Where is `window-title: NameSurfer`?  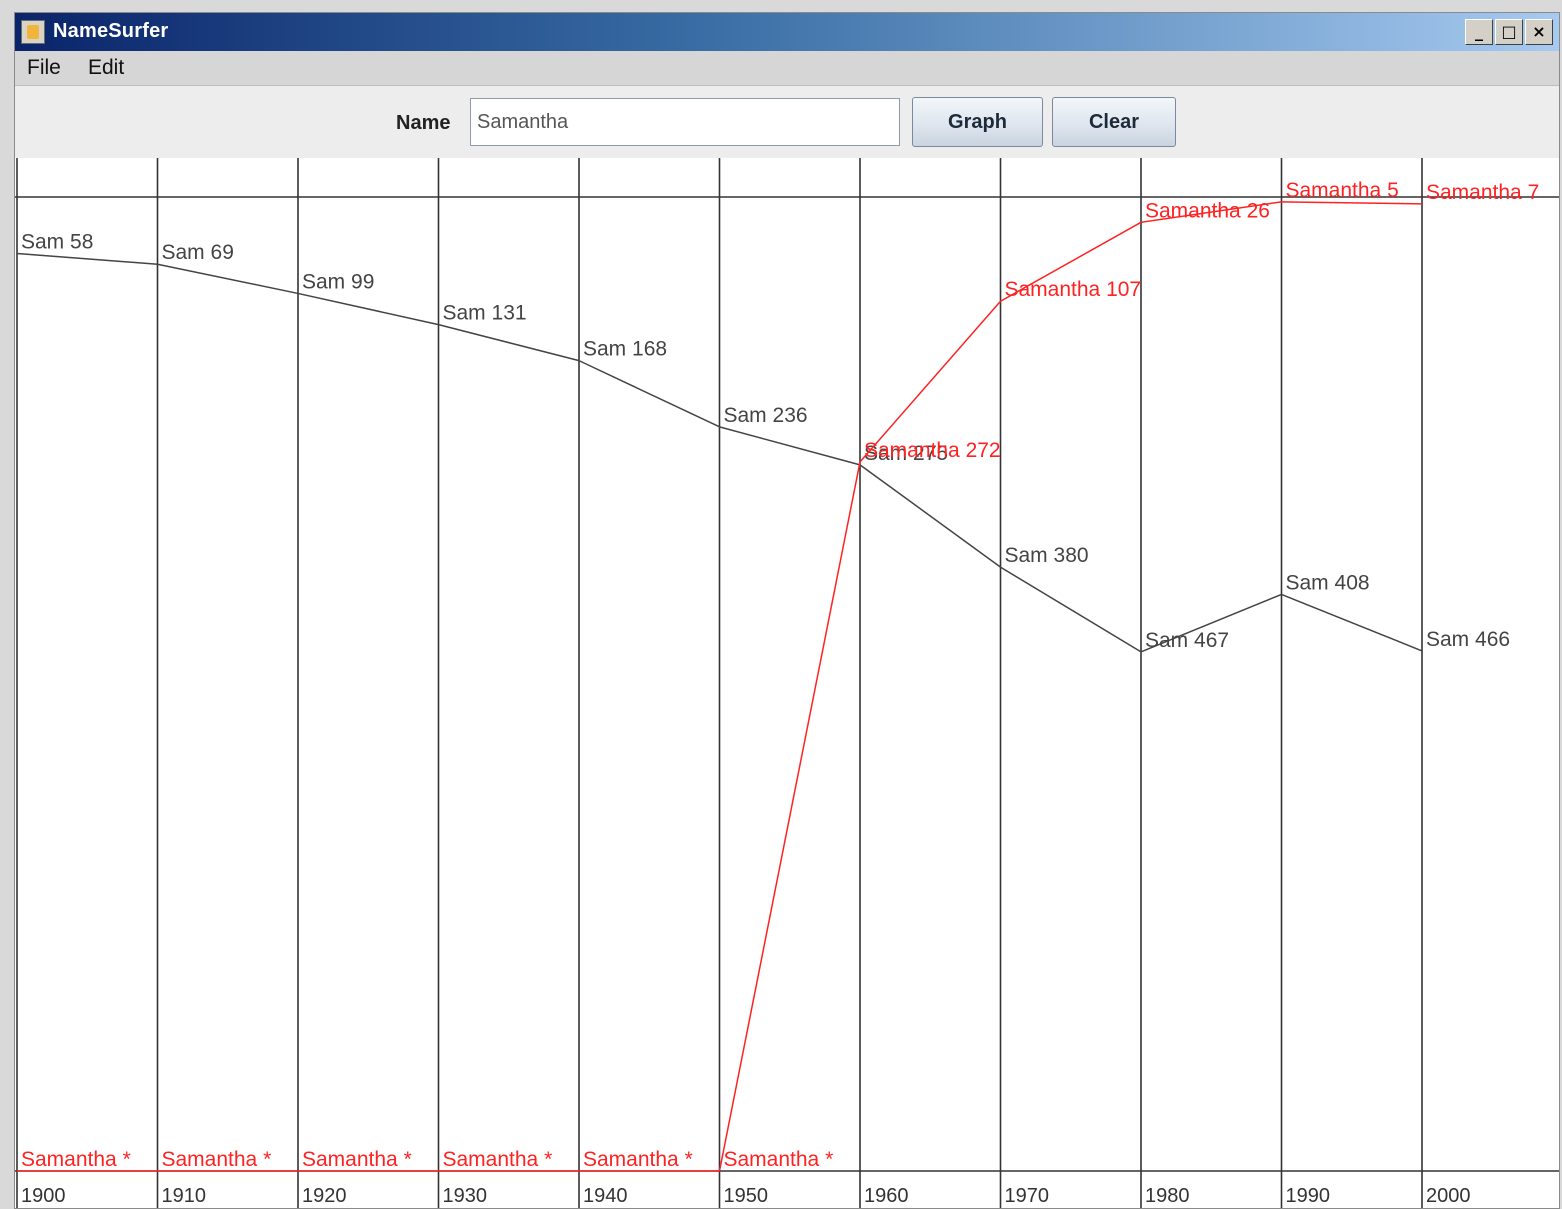
window-title: NameSurfer is located at coordinates (111, 31).